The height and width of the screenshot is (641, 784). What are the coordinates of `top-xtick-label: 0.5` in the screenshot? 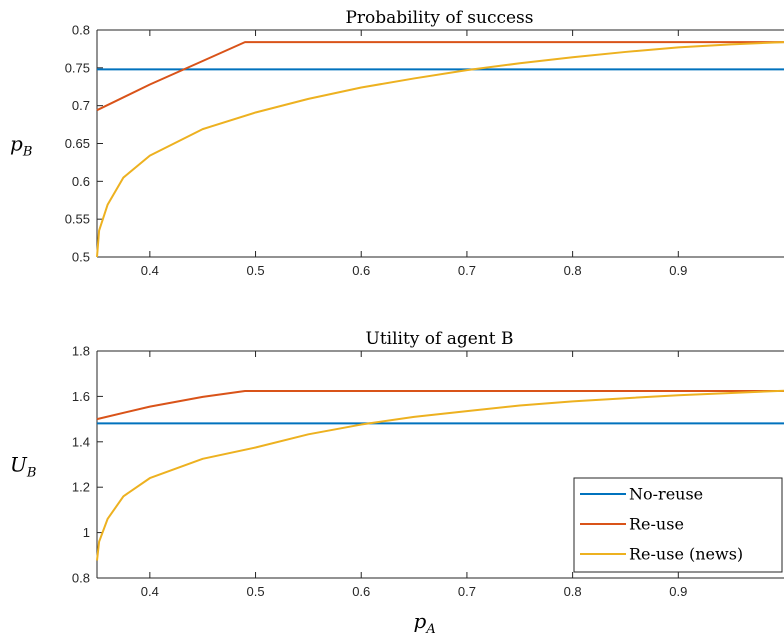 It's located at (255, 270).